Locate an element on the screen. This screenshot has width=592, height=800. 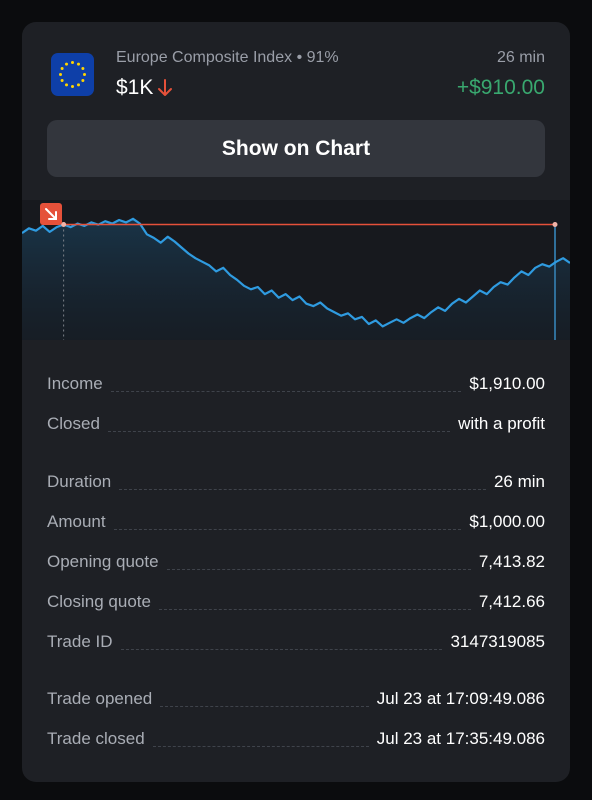
eu-stars-icon is located at coordinates (72, 74).